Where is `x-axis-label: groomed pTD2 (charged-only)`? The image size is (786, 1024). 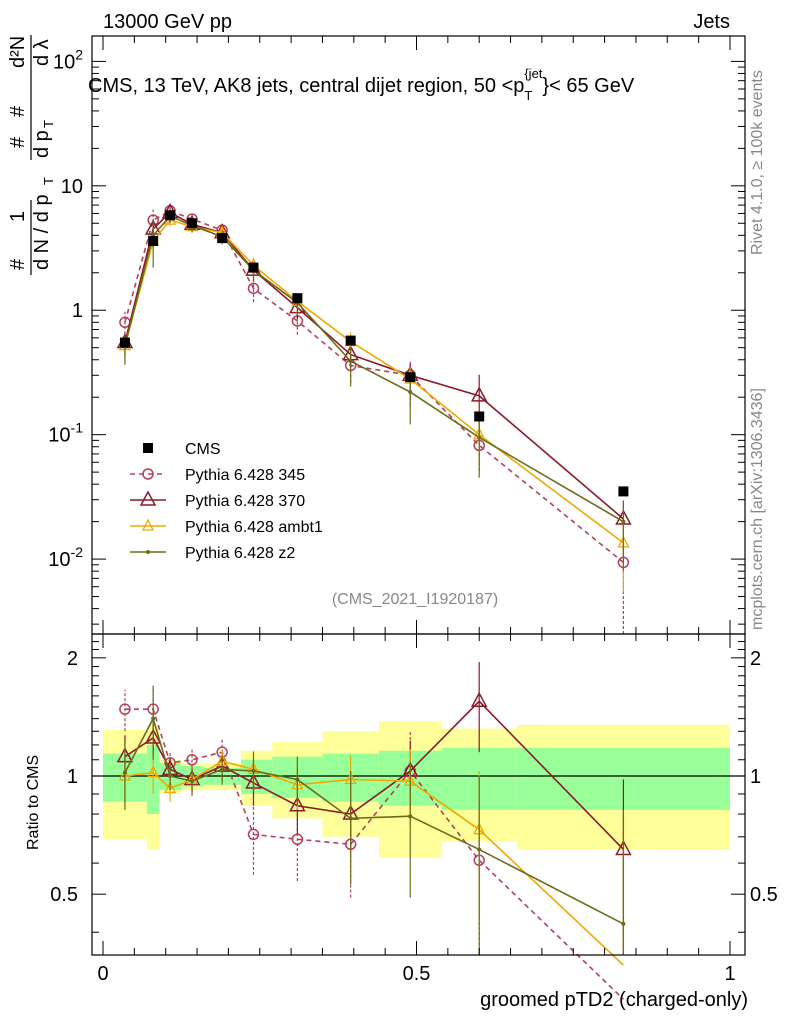
x-axis-label: groomed pTD2 (charged-only) is located at coordinates (614, 1000).